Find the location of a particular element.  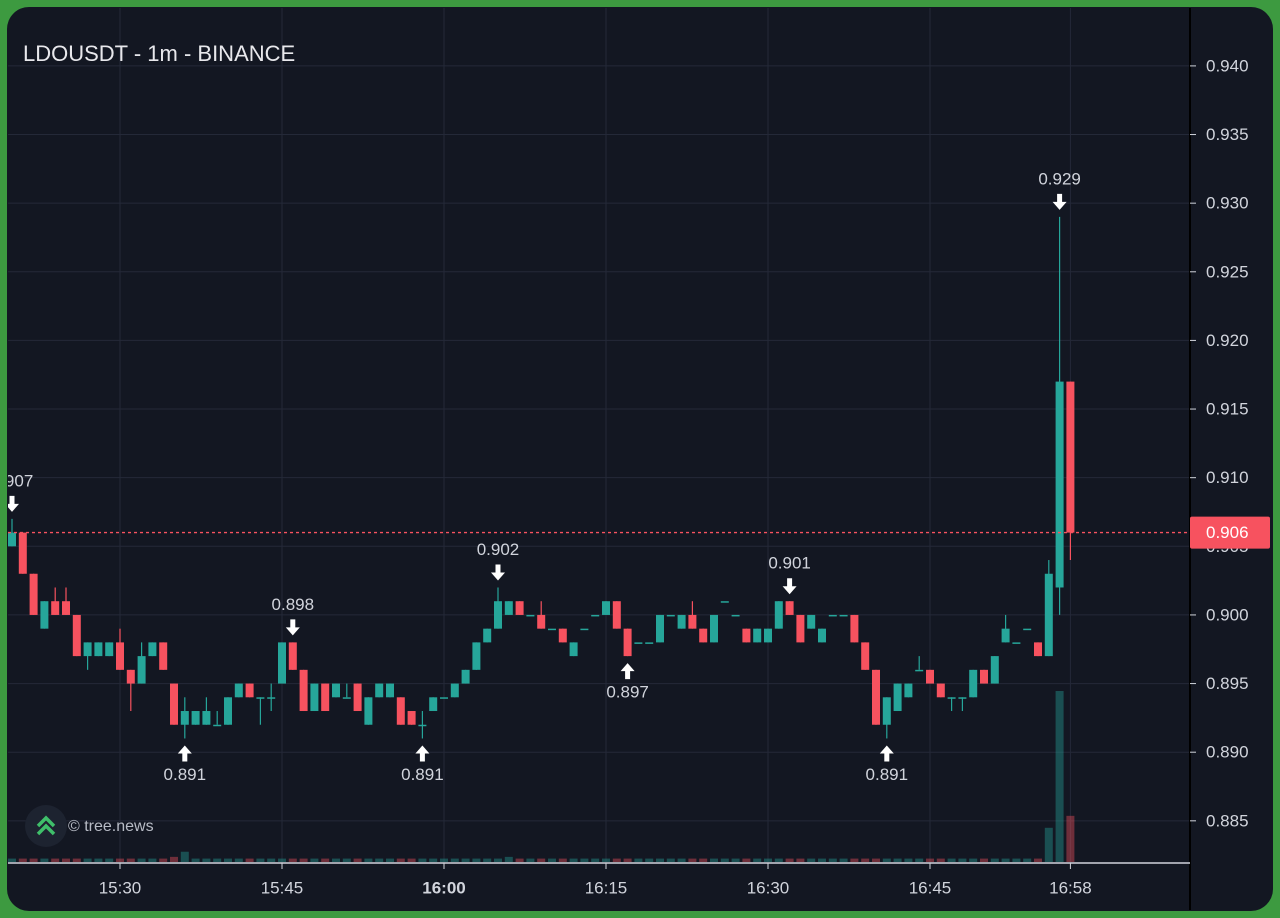

last-price-box is located at coordinates (1230, 532).